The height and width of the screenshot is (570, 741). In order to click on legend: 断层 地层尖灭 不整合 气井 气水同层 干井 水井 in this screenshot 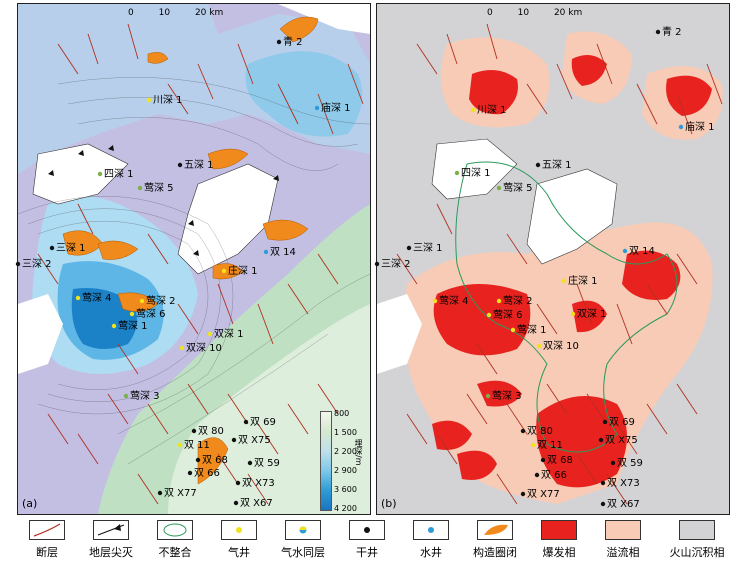, I will do `click(374, 543)`.